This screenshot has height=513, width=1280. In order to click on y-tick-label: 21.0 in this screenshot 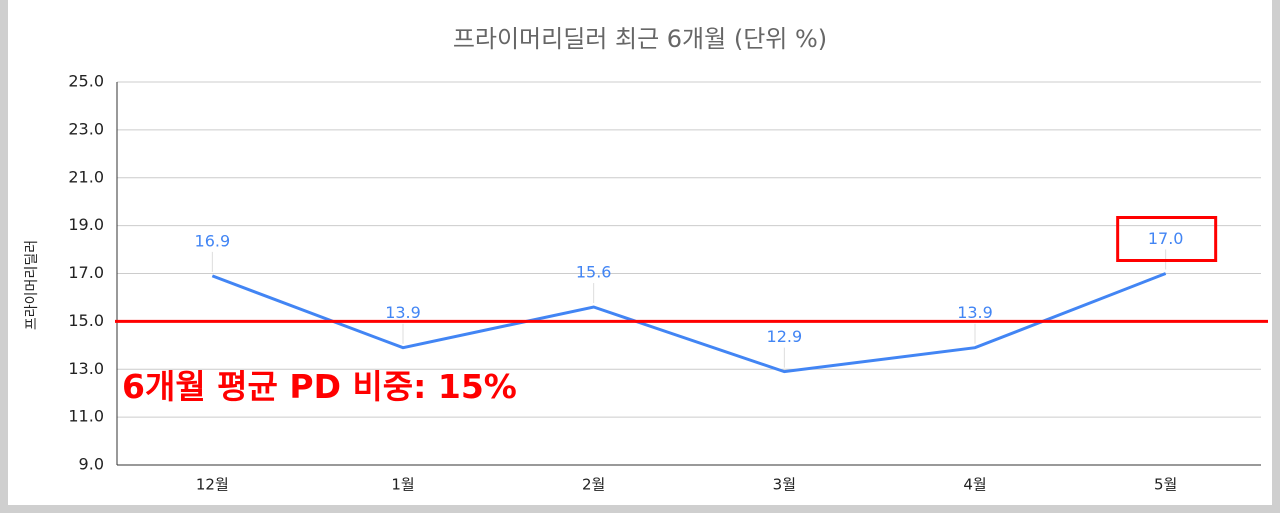, I will do `click(86, 176)`.